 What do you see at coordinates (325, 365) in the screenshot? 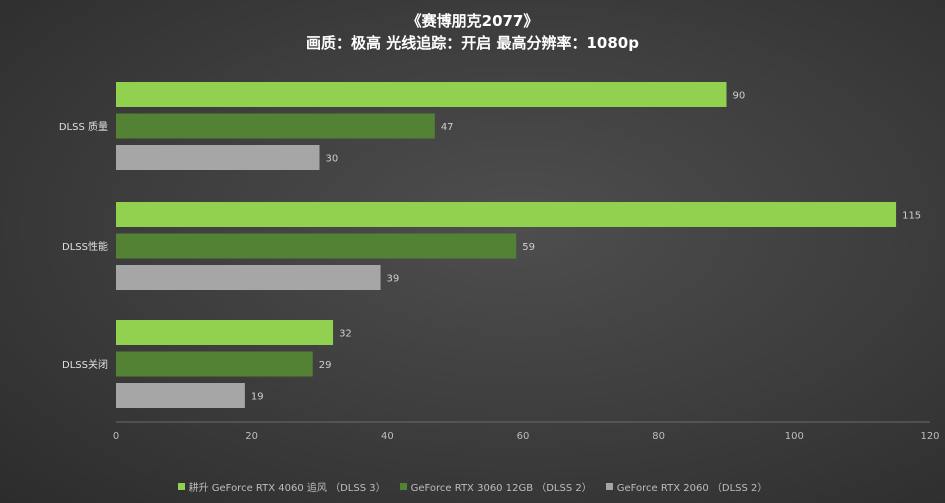
I see `data-label: 29` at bounding box center [325, 365].